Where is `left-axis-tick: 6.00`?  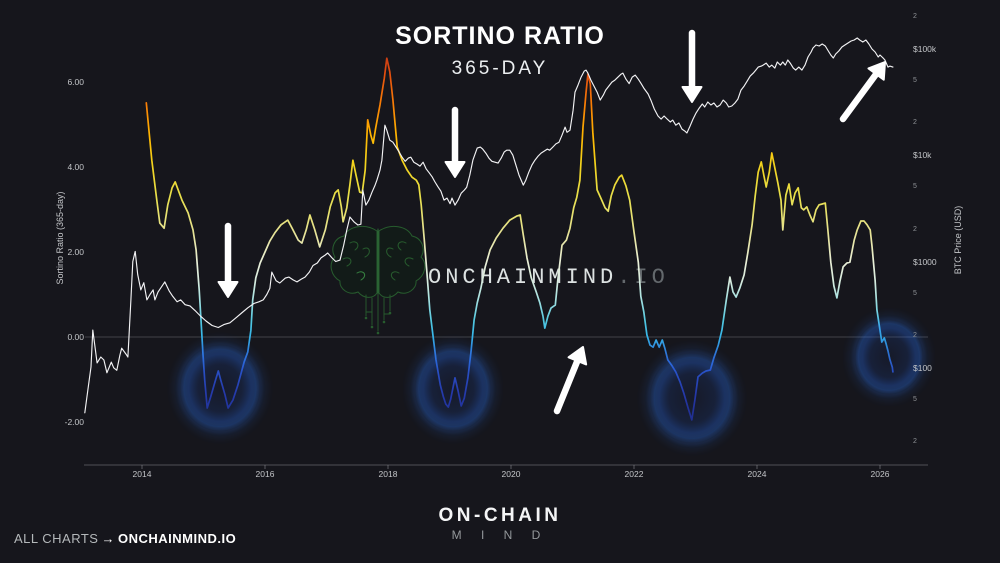 left-axis-tick: 6.00 is located at coordinates (75, 82).